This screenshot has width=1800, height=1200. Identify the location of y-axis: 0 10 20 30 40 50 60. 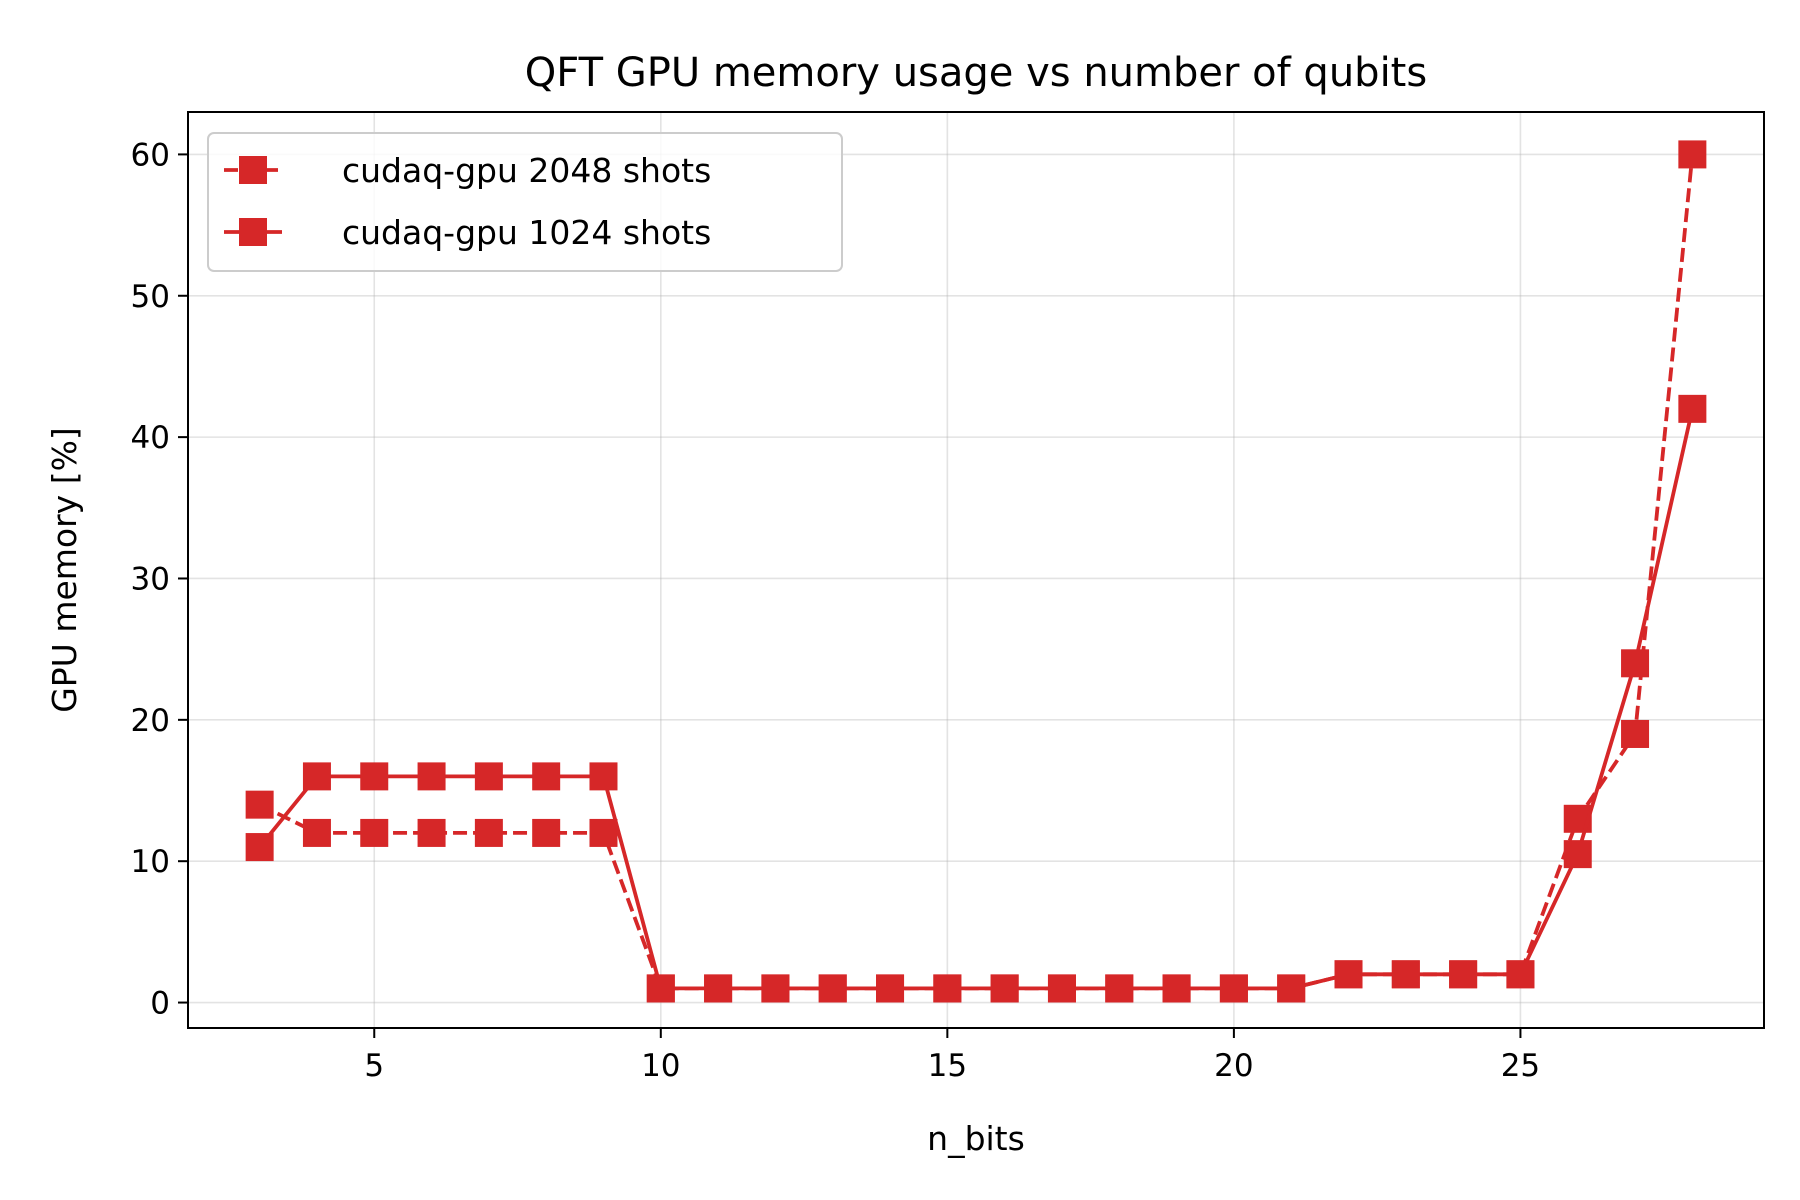
(159, 579).